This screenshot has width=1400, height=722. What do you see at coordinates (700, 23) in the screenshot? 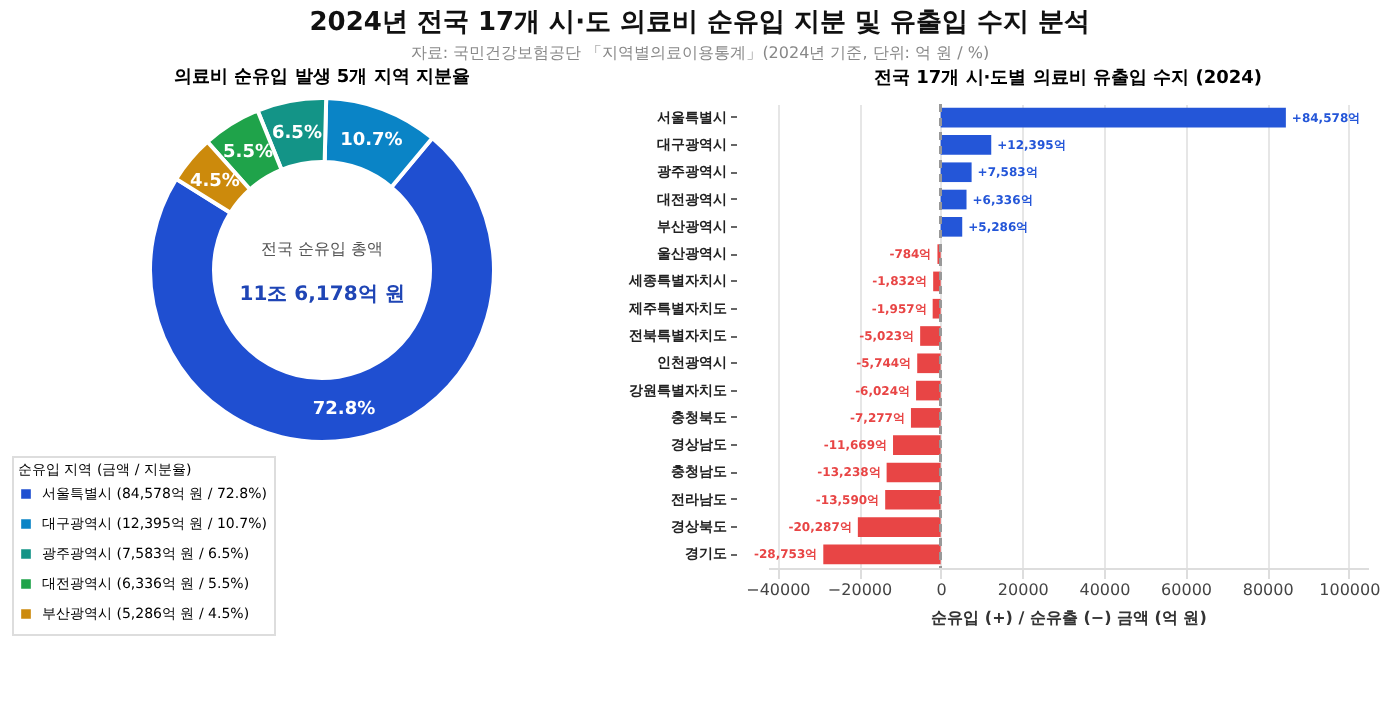
I see `text: 2024년 전국 17개 시·도 의료비 순유입 지분 및 유출입 수지 분석` at bounding box center [700, 23].